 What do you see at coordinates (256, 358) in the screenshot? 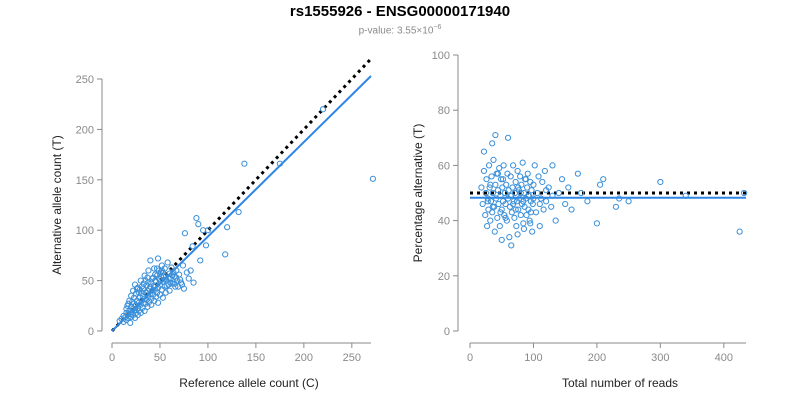
I see `x-tick-label: 150` at bounding box center [256, 358].